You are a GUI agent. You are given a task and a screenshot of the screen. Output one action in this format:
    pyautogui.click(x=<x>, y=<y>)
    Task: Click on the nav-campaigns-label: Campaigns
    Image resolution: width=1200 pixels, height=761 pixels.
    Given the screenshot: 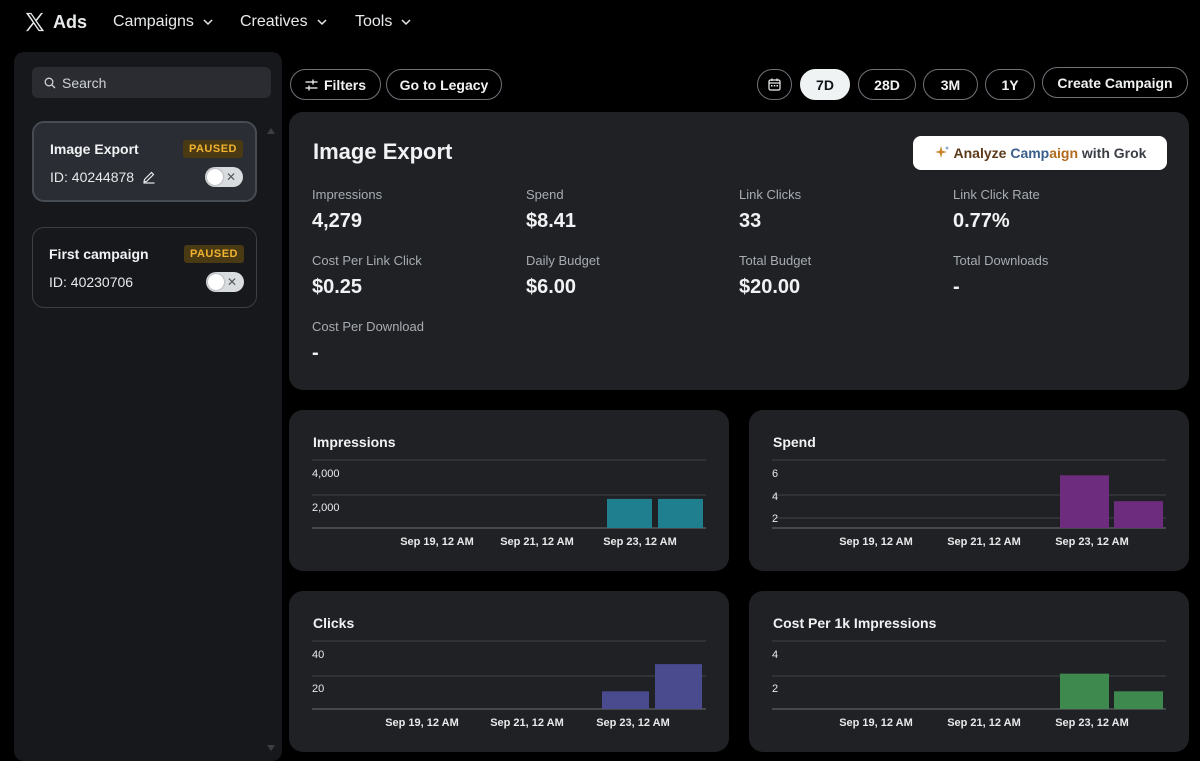 What is the action you would take?
    pyautogui.click(x=153, y=21)
    